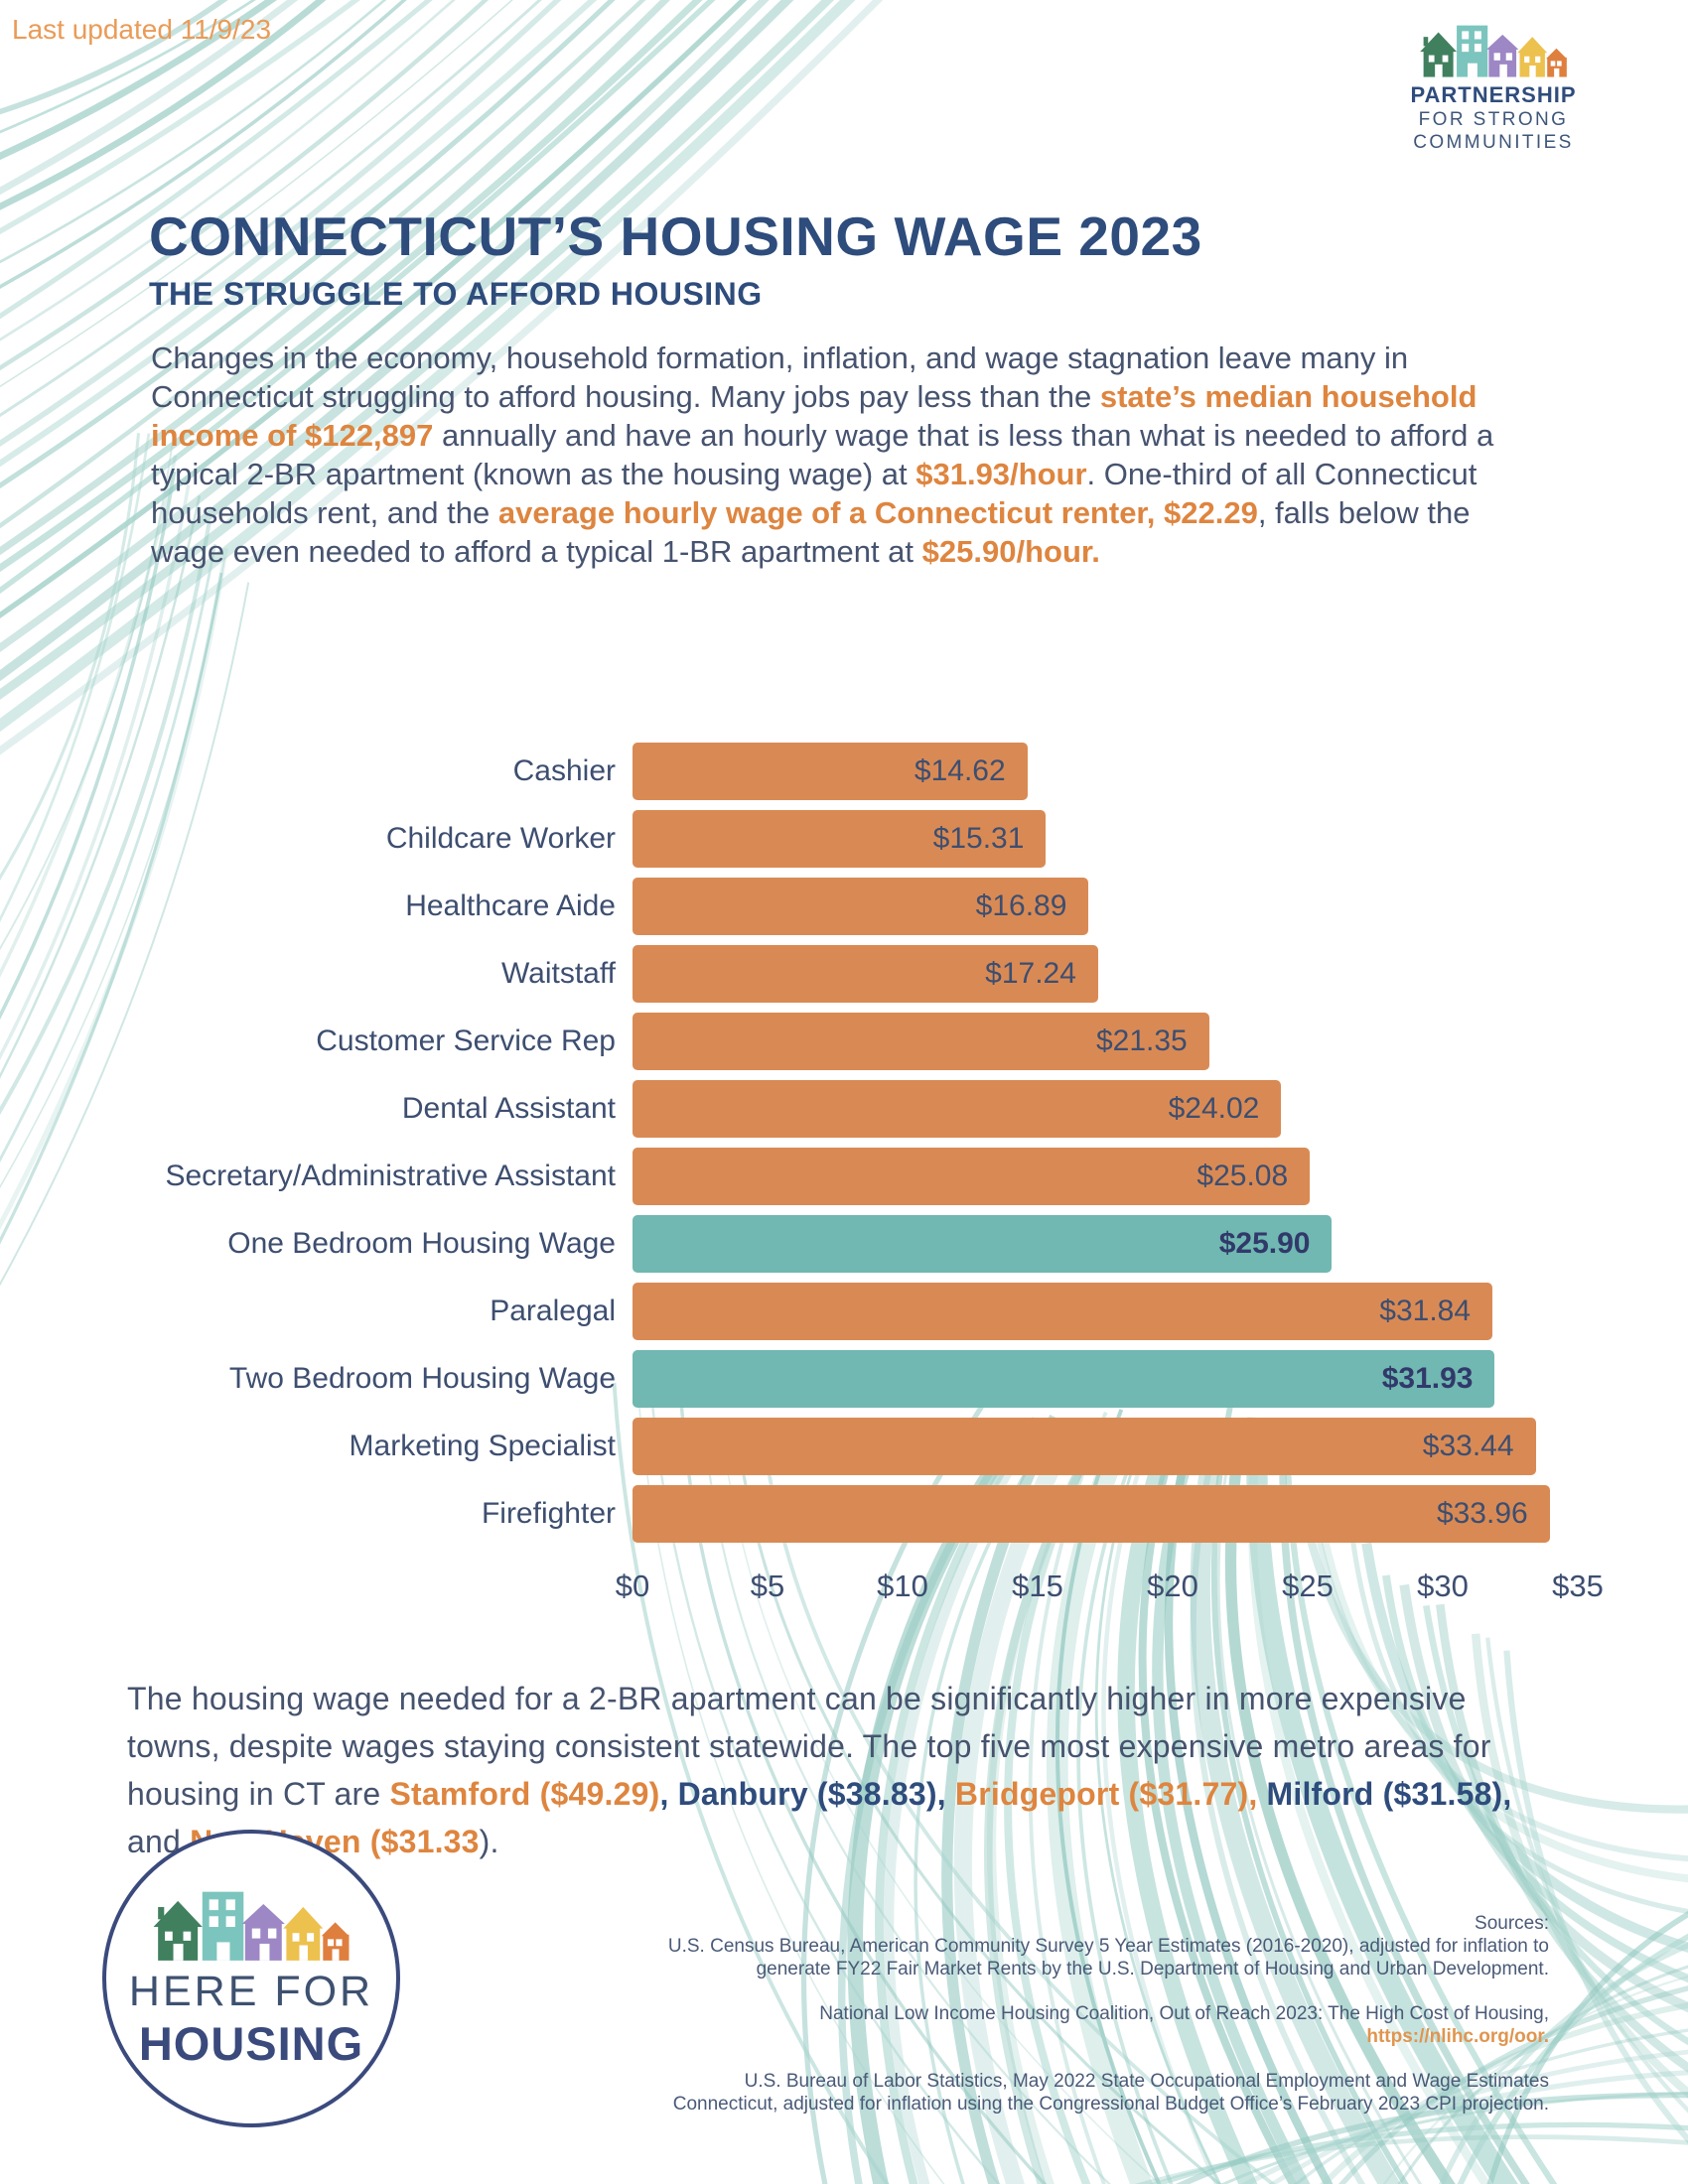 The image size is (1688, 2184). I want to click on chart-bar-value-label: $31.93, so click(1427, 1378).